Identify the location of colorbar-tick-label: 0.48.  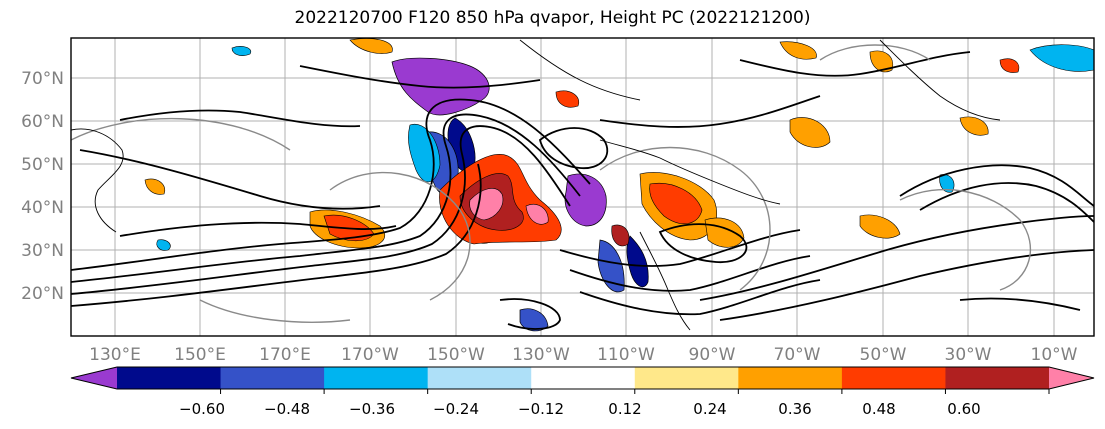
(878, 409).